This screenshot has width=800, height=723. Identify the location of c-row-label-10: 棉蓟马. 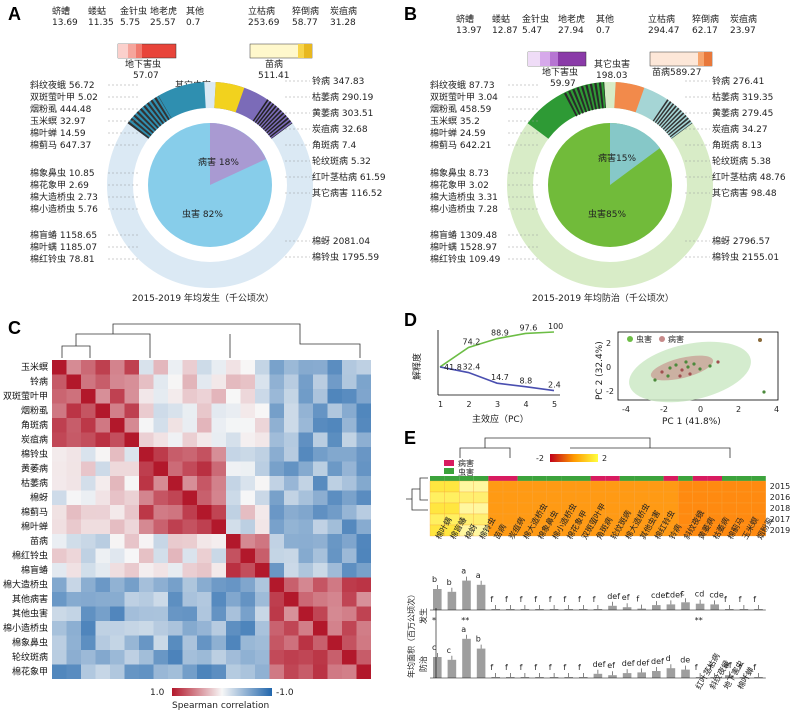
(34, 512).